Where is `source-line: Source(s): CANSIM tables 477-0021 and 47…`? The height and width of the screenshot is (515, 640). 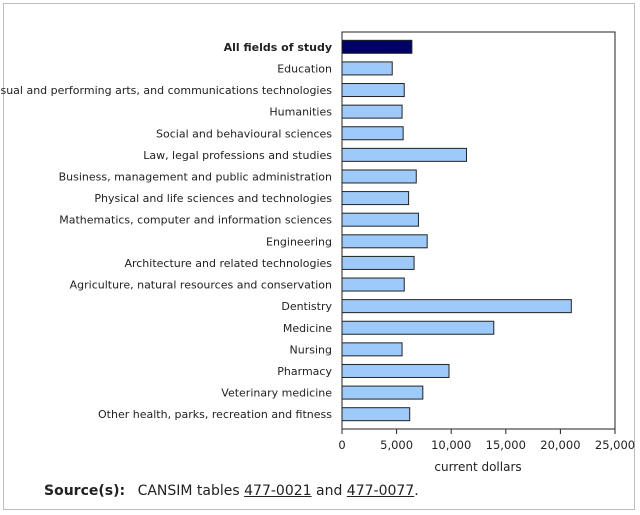 source-line: Source(s): CANSIM tables 477-0021 and 47… is located at coordinates (231, 491).